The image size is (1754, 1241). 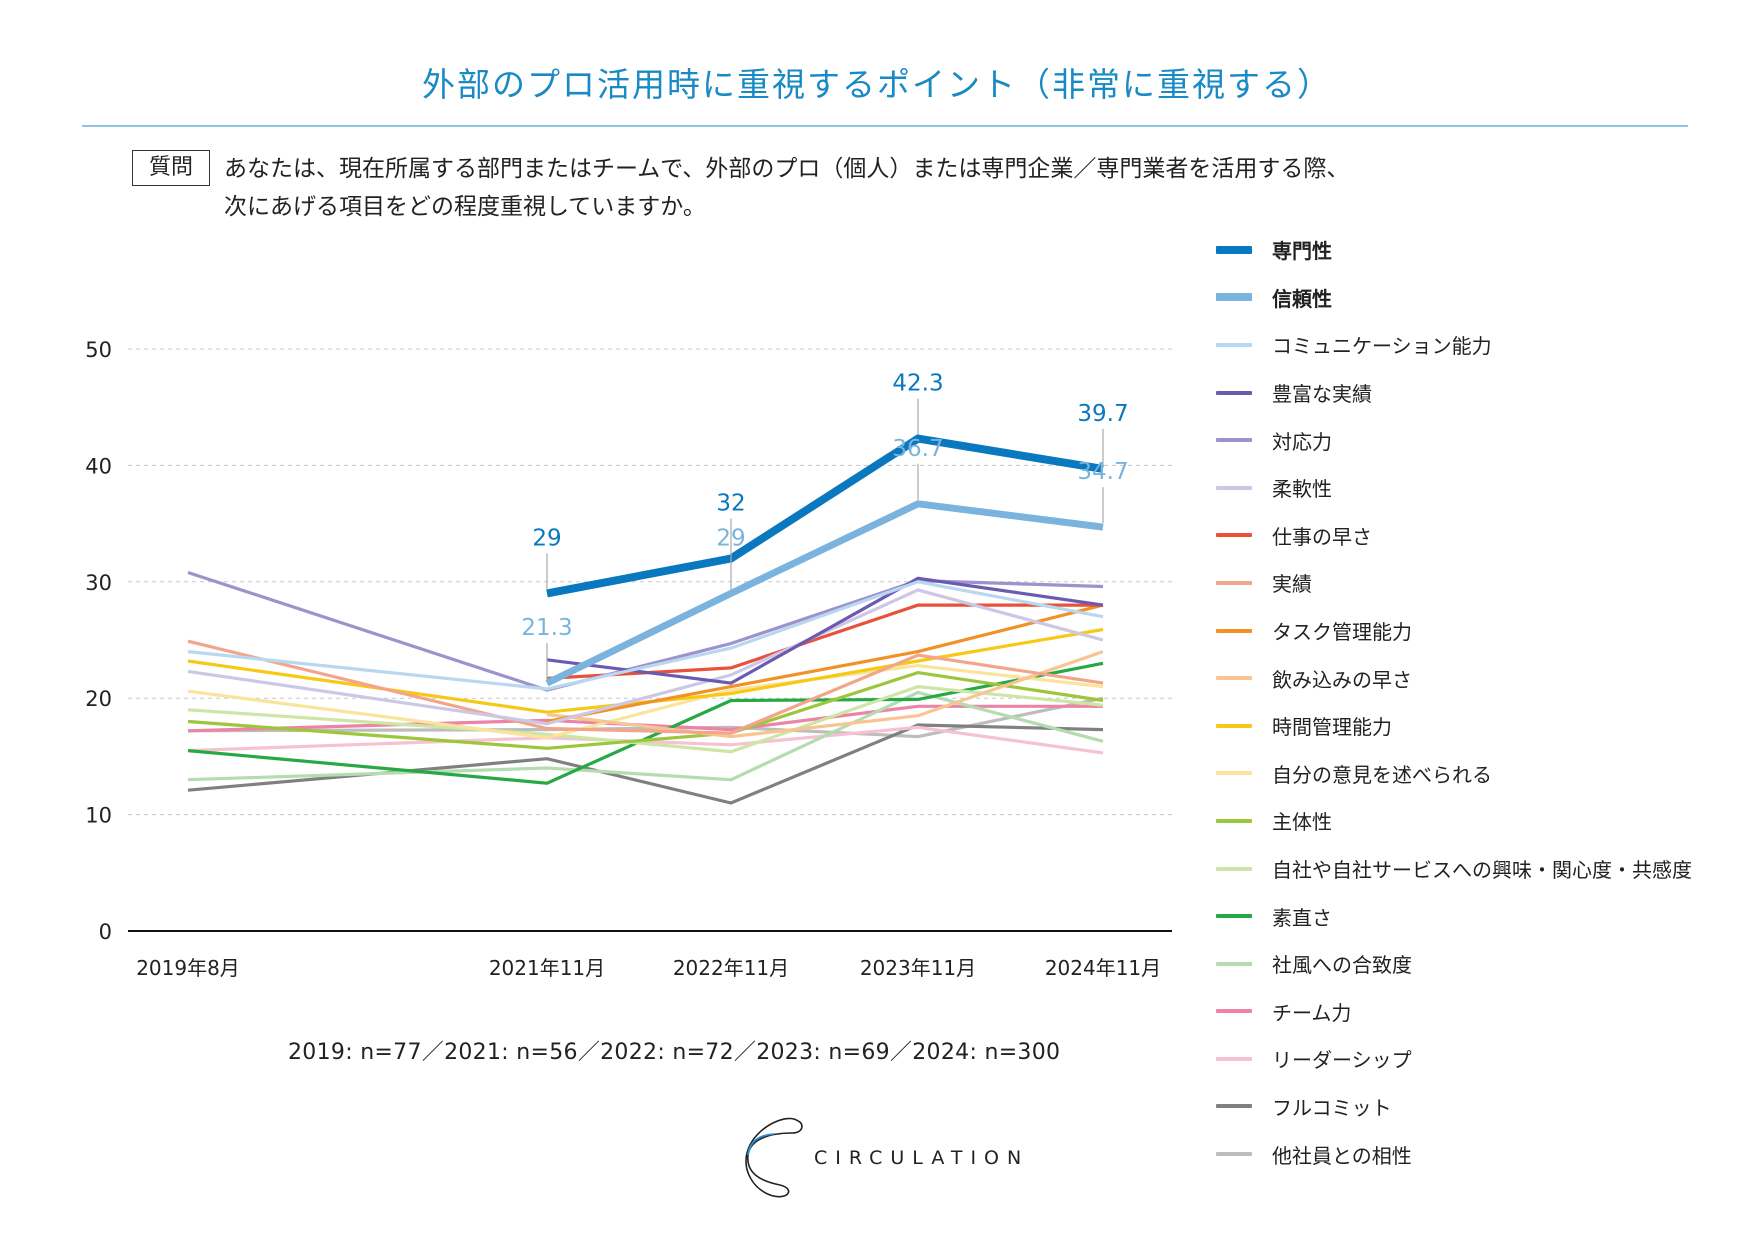 I want to click on legend-item: 豊富な実績, so click(x=1454, y=393).